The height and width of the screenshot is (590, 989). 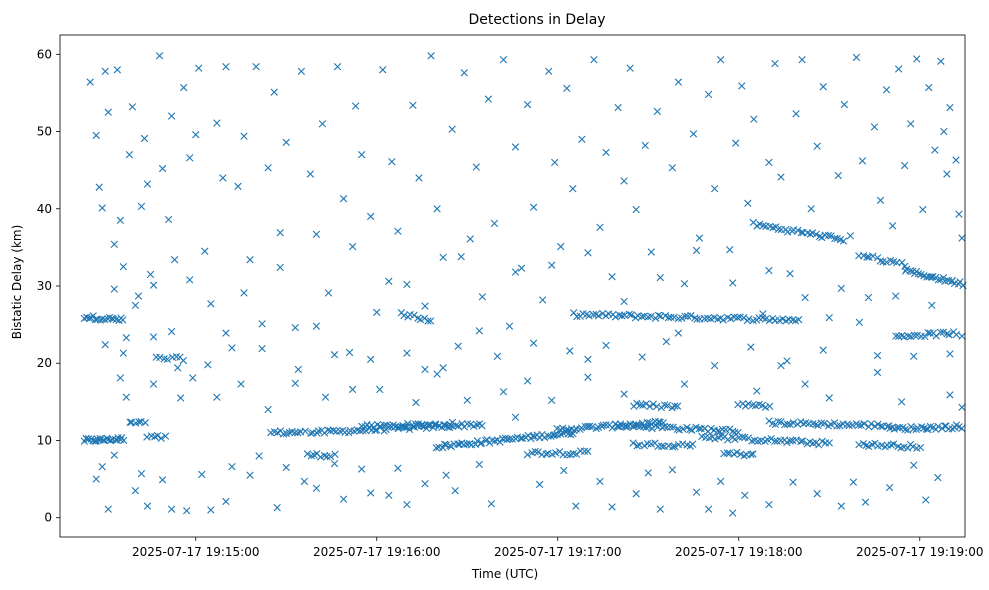 I want to click on x-tick-label-3: 2025-07-17 19:18:00, so click(x=738, y=552).